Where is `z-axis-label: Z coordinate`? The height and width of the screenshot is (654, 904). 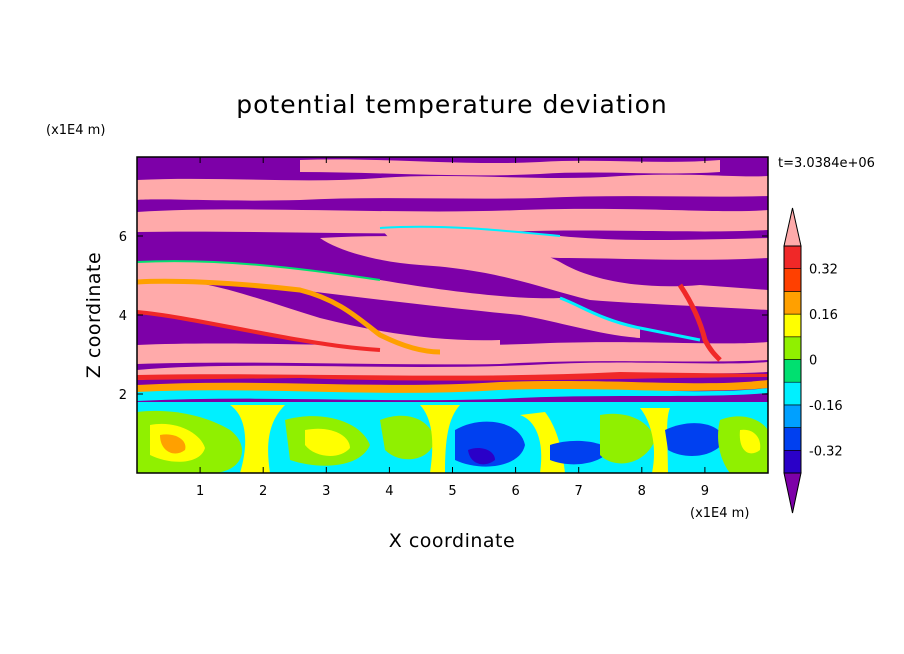
z-axis-label: Z coordinate is located at coordinates (94, 315).